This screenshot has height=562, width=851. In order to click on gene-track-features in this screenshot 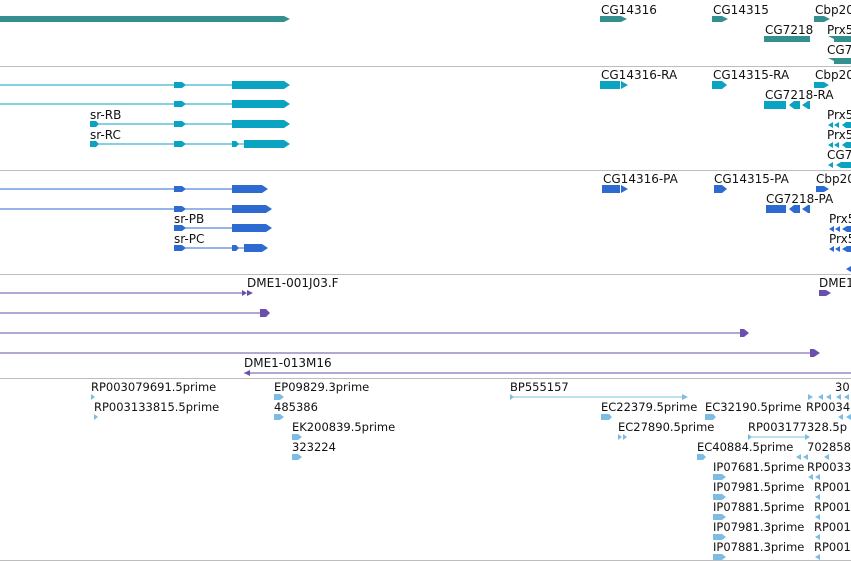, I will do `click(425, 33)`.